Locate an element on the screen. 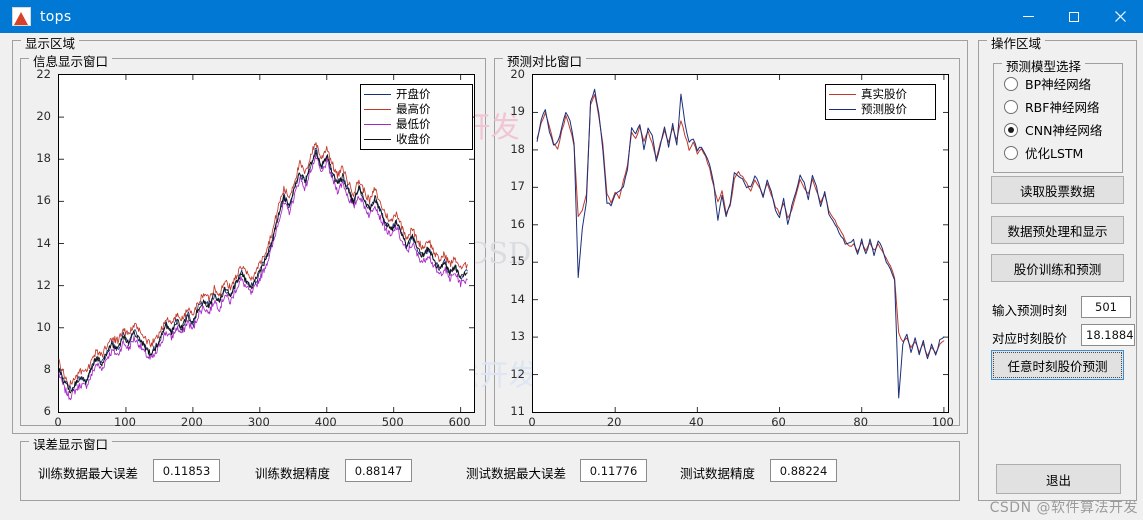 The width and height of the screenshot is (1143, 520). legend-swatch-real is located at coordinates (842, 94).